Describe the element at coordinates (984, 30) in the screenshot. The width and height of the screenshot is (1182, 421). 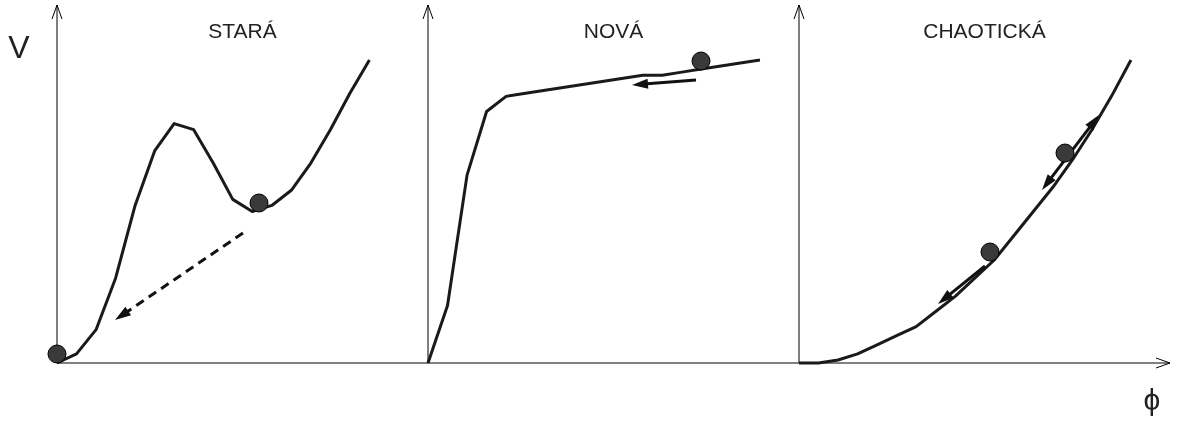
I see `chart-title: CHAOTICKÁ` at that location.